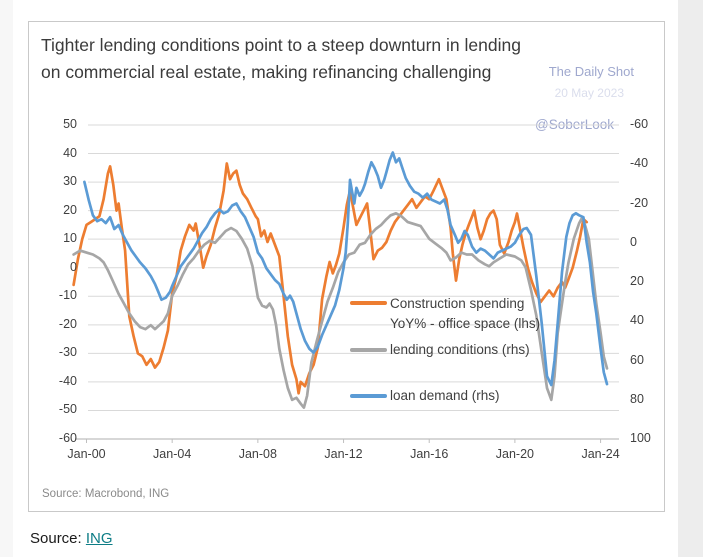  What do you see at coordinates (637, 320) in the screenshot?
I see `right-axis-tick-label: 40` at bounding box center [637, 320].